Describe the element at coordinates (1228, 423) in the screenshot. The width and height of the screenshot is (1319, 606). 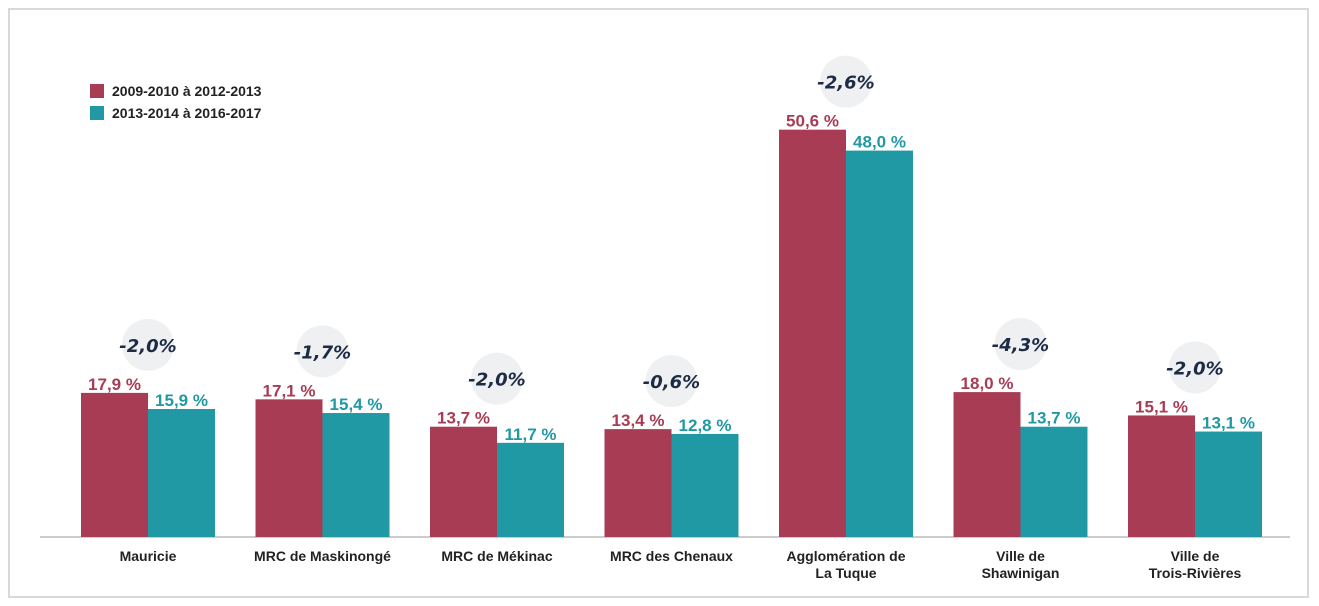
I see `value-label-series-2-6: 13,1 %` at that location.